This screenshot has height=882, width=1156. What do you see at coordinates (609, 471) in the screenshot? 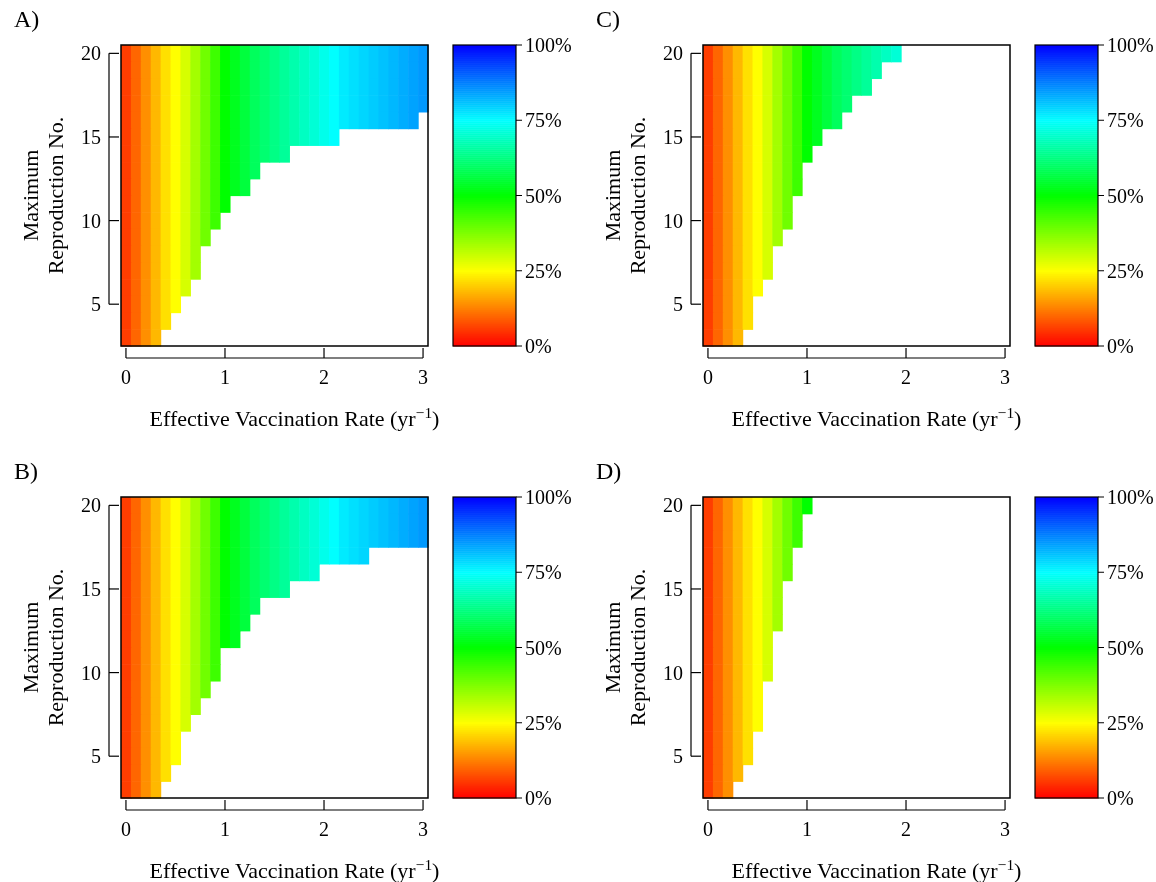
I see `chart-title: D)` at bounding box center [609, 471].